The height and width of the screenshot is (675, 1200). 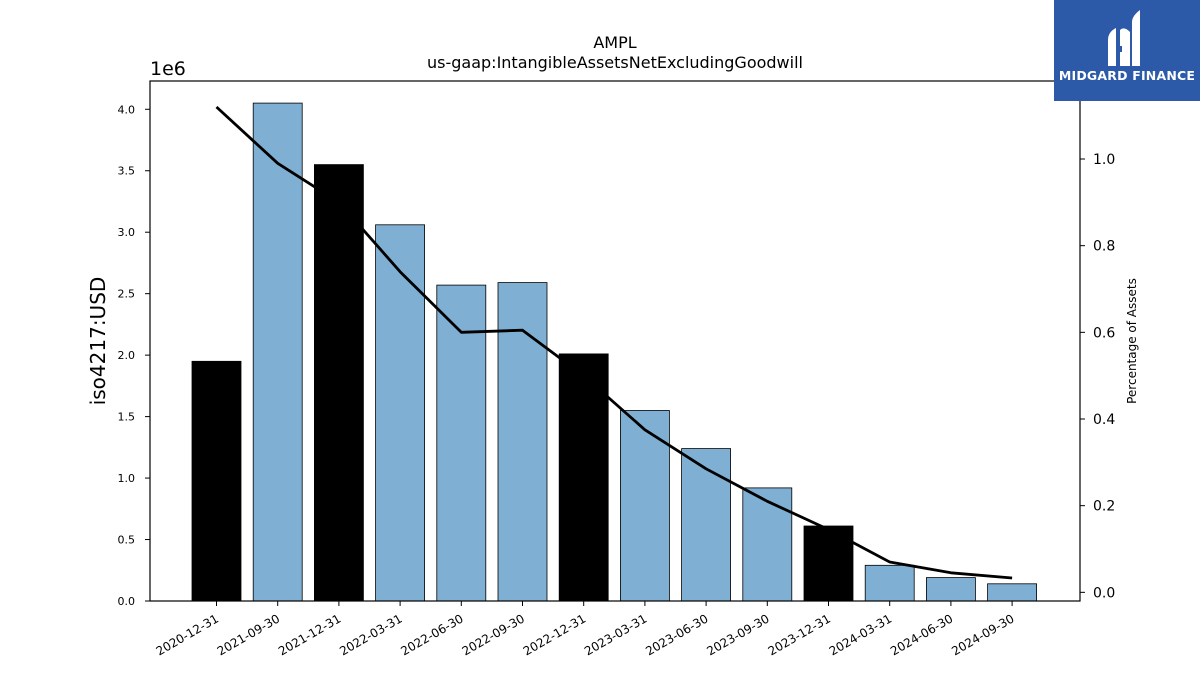 What do you see at coordinates (98, 341) in the screenshot?
I see `y-axis-label: iso4217:USD` at bounding box center [98, 341].